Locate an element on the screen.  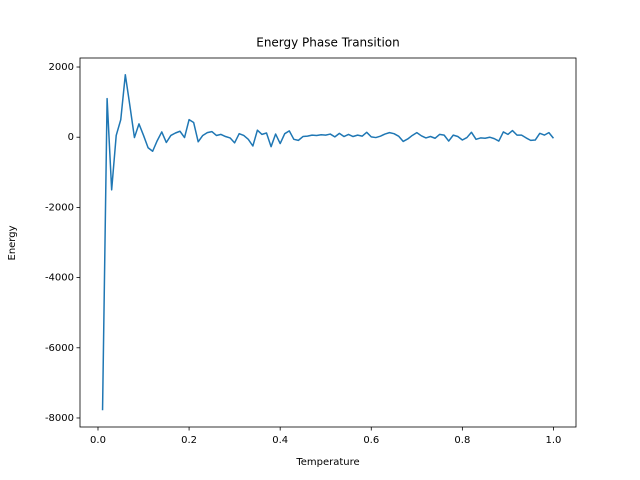
x-axis-label: Temperature is located at coordinates (327, 462).